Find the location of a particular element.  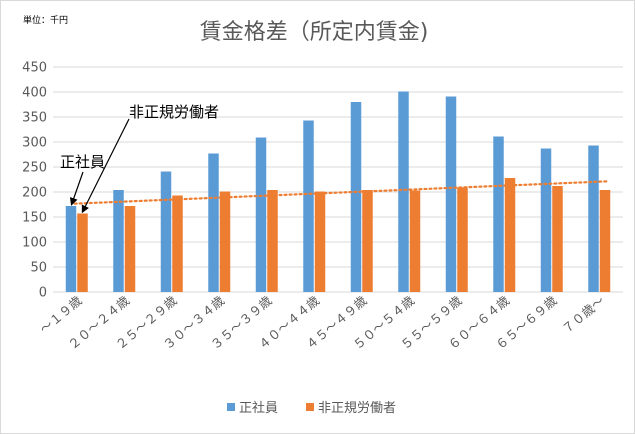

unit-label: 単位：千円 is located at coordinates (45, 20).